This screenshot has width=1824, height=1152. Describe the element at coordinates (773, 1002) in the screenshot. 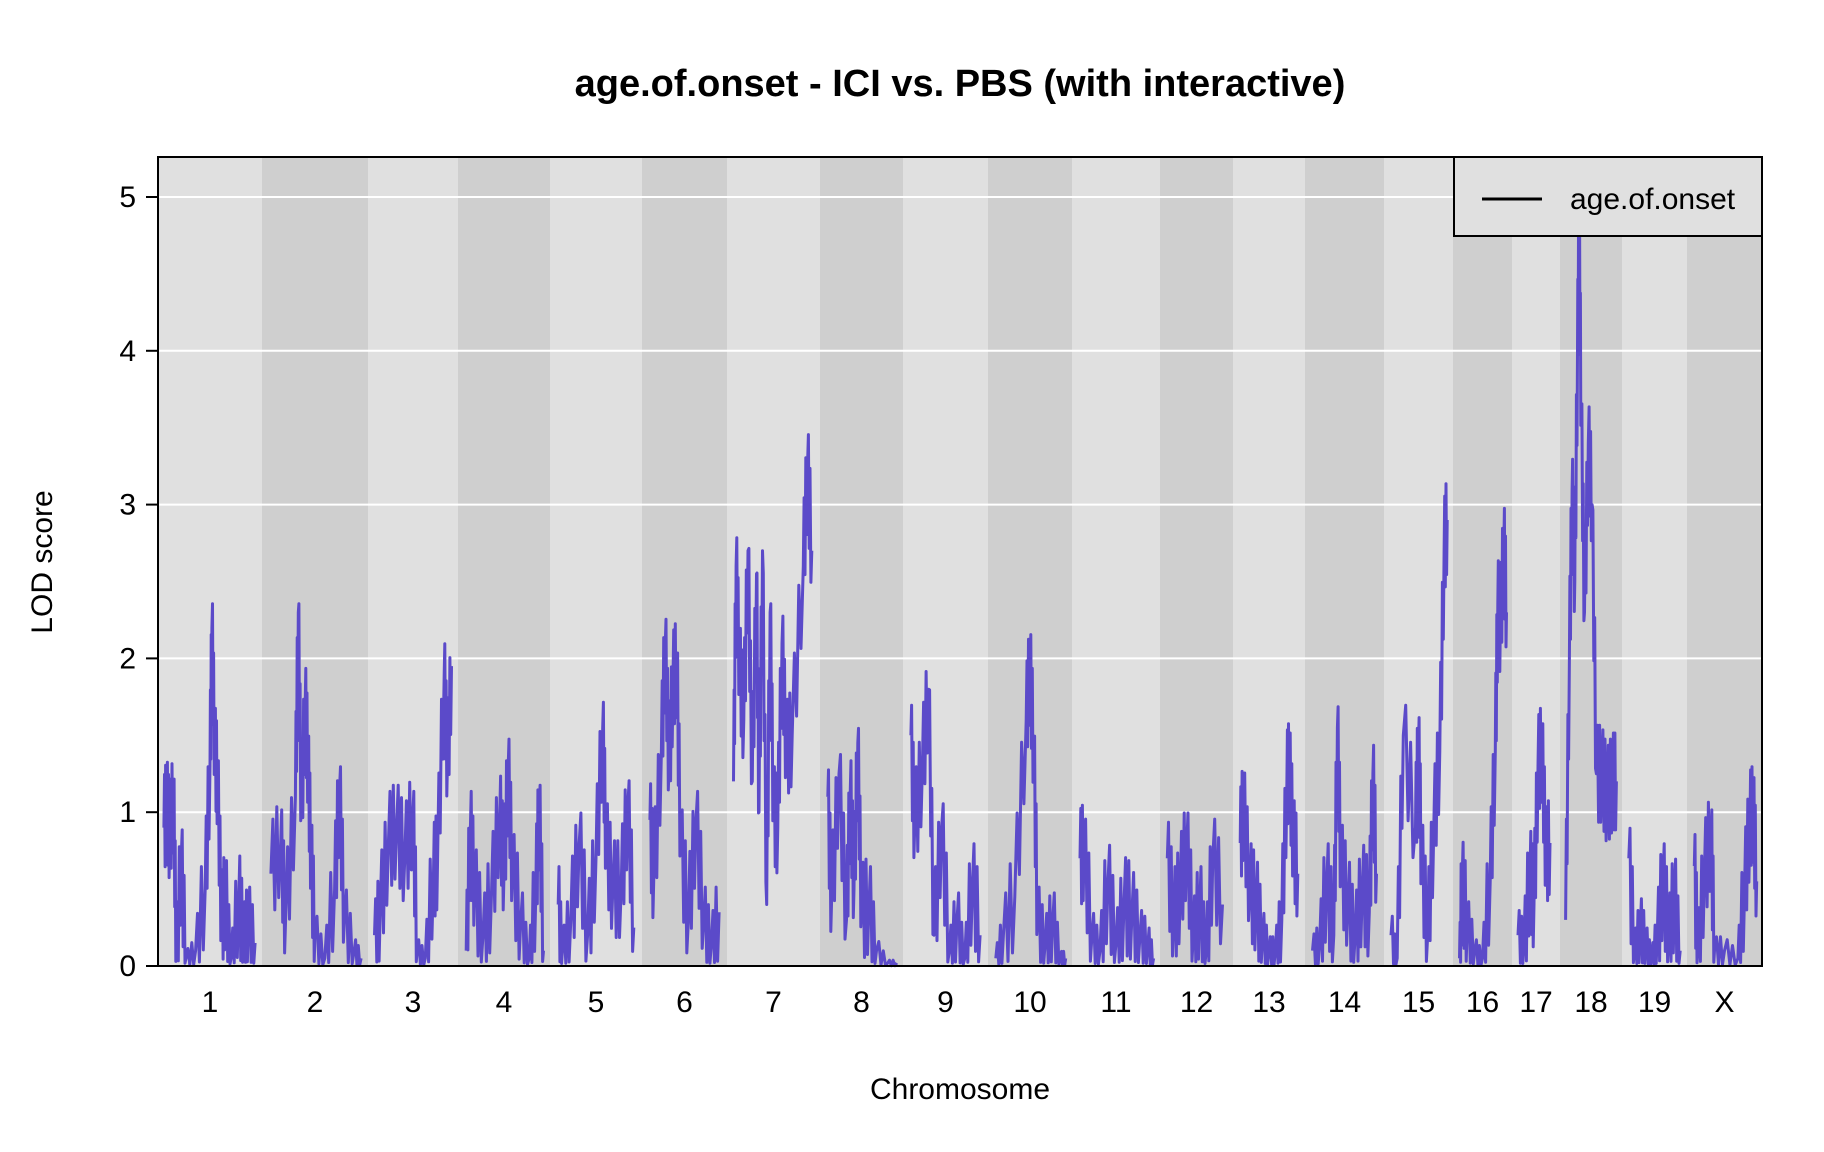

I see `x-tick-label-7: 7` at that location.